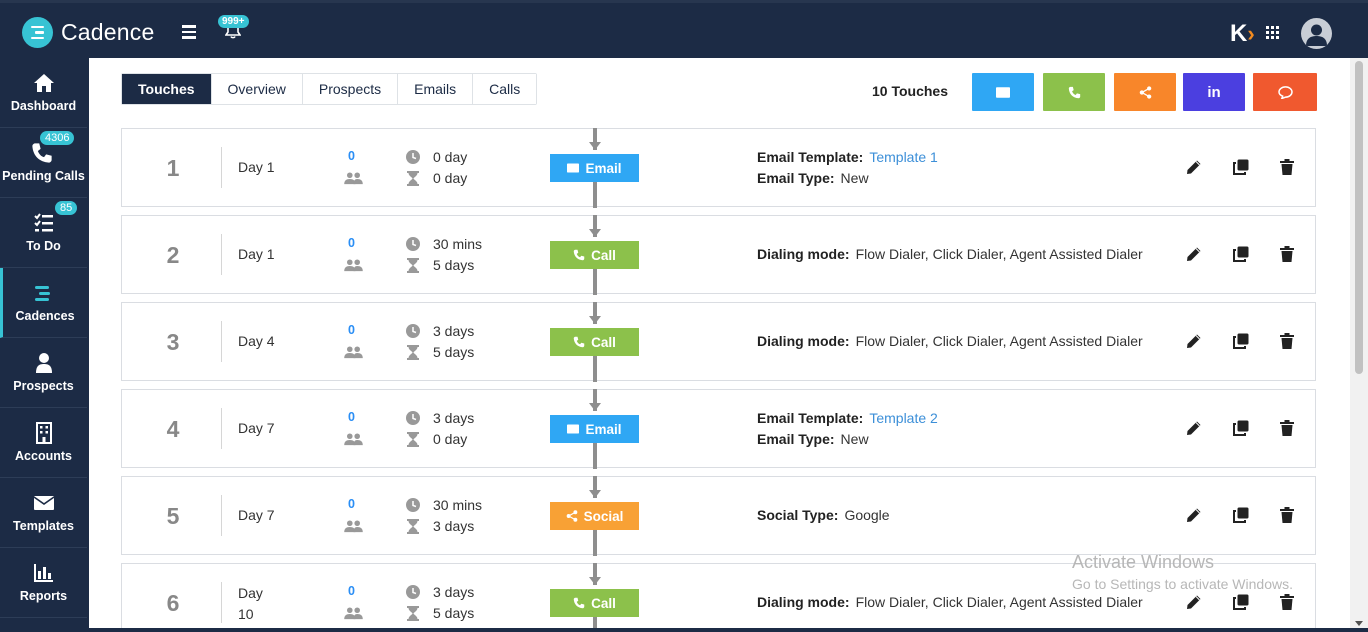 The width and height of the screenshot is (1368, 632). What do you see at coordinates (1316, 33) in the screenshot?
I see `user-avatar` at bounding box center [1316, 33].